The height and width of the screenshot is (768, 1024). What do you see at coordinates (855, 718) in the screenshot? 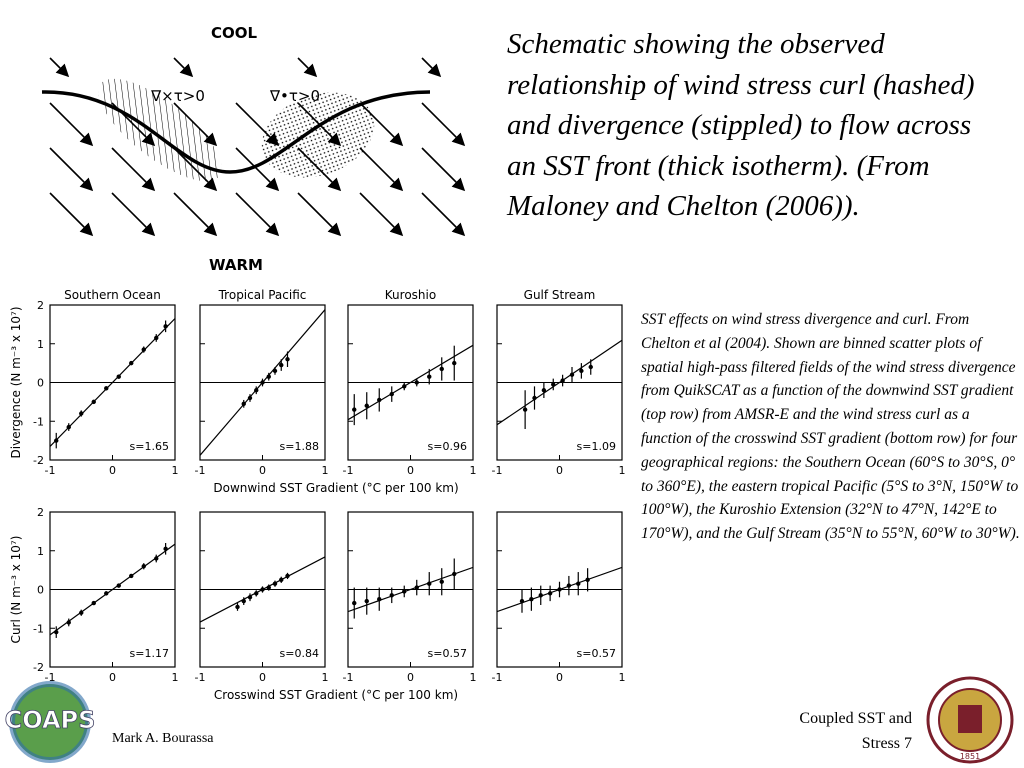
I see `footer-line: Coupled SST and` at bounding box center [855, 718].